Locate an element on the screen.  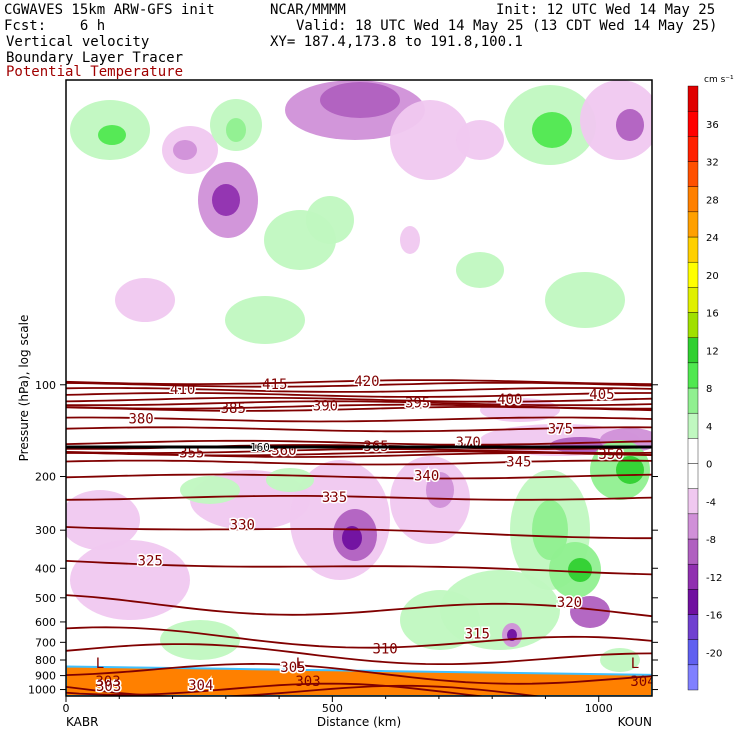
theta-label-405: 405 is located at coordinates (601, 395).